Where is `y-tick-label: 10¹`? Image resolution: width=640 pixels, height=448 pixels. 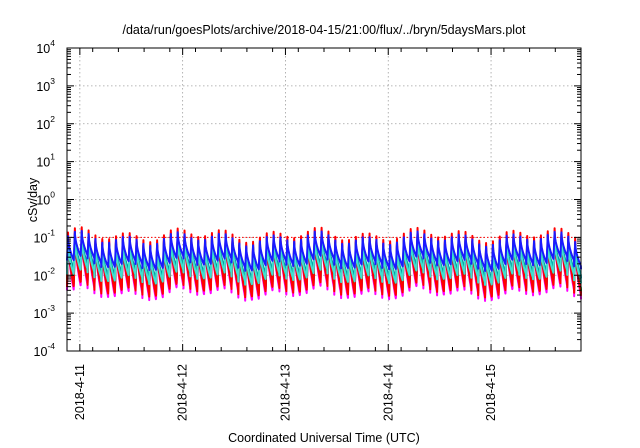 y-tick-label: 10¹ is located at coordinates (45, 161).